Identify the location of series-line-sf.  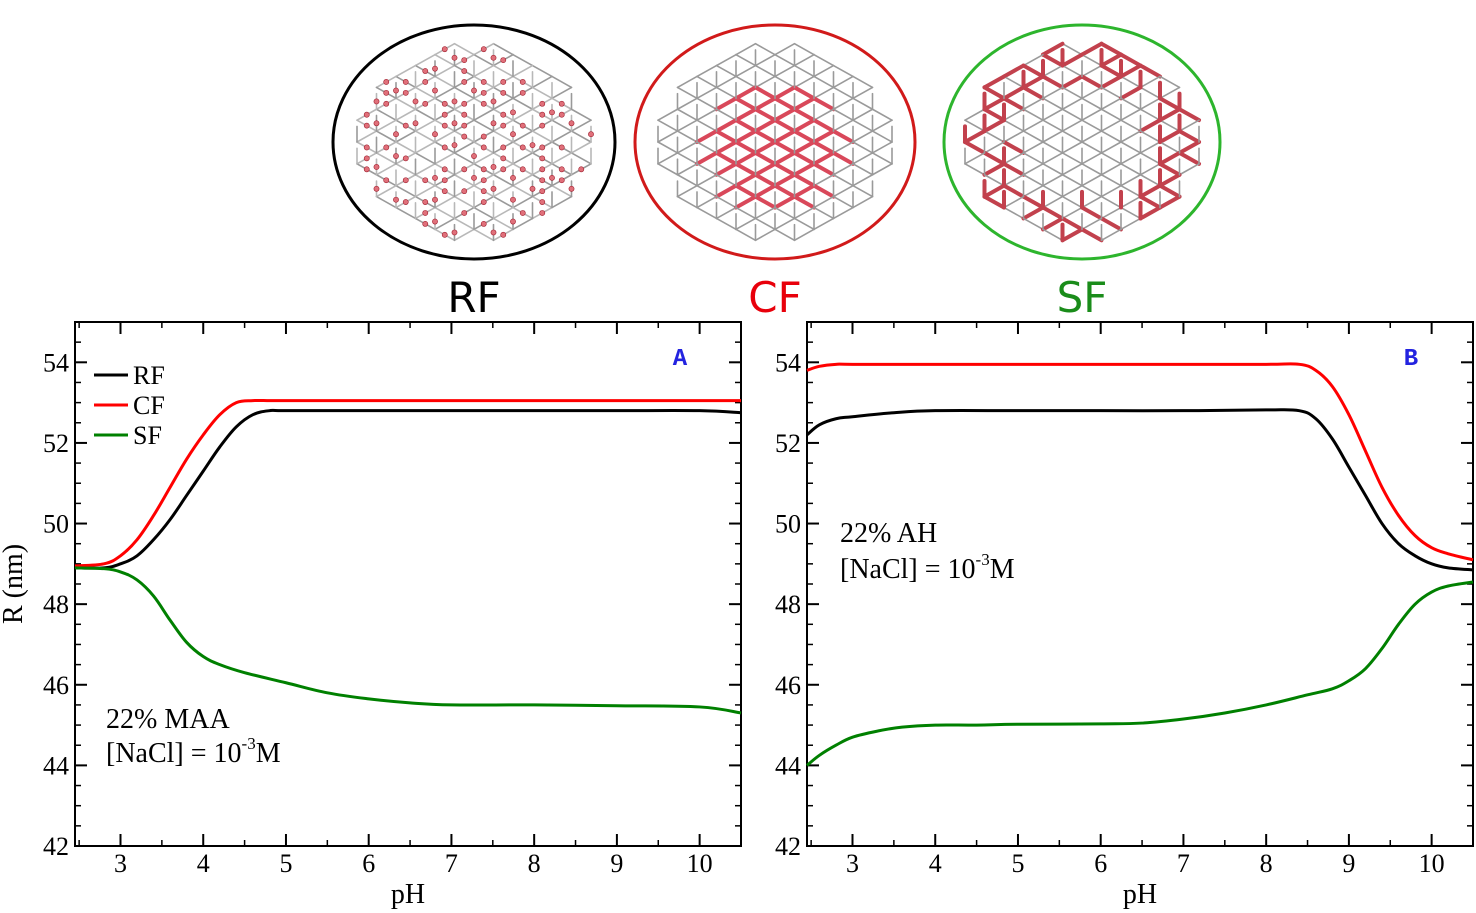
(1140, 673).